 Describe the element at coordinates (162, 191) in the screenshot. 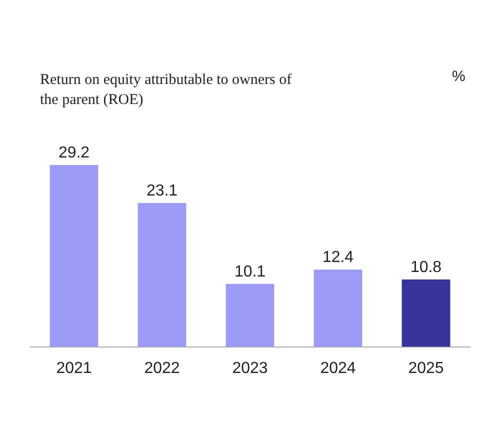

I see `data-label: 23.1` at that location.